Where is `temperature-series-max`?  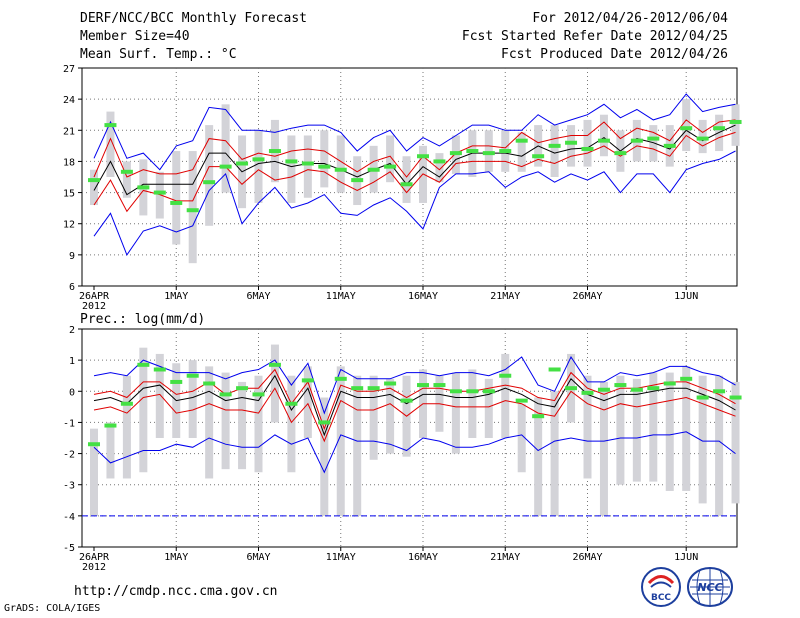
temperature-series-max is located at coordinates (414, 132).